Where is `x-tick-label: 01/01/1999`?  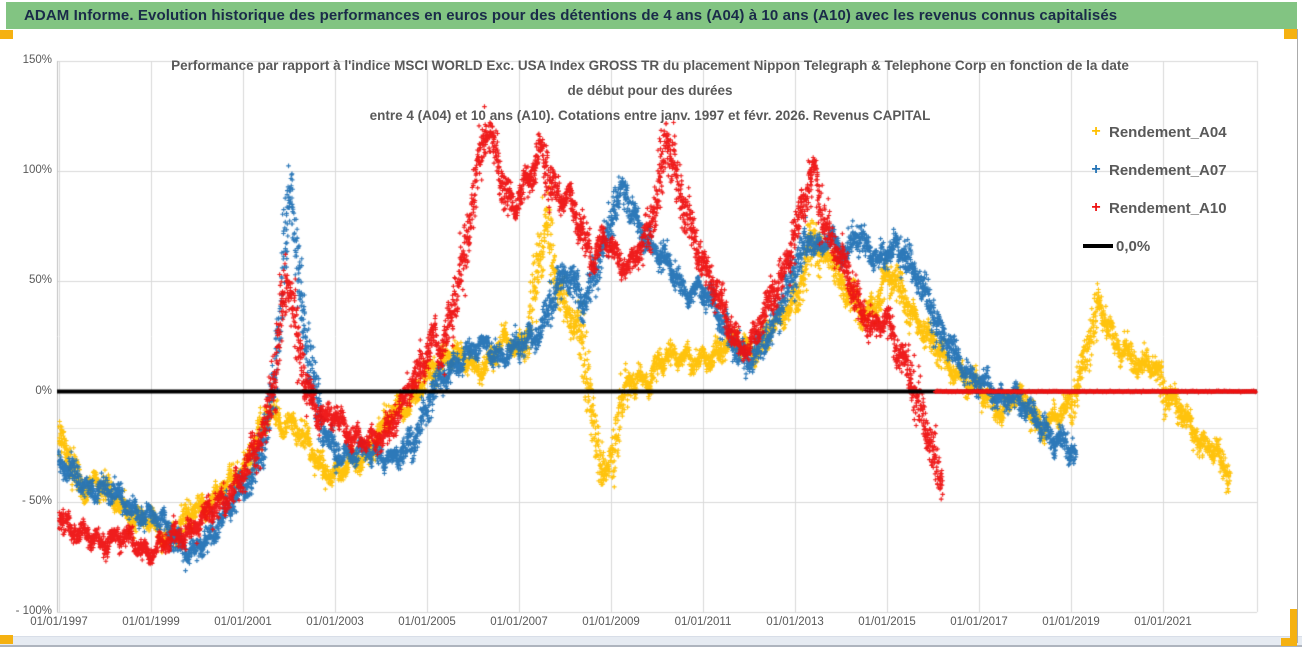
x-tick-label: 01/01/1999 is located at coordinates (151, 622).